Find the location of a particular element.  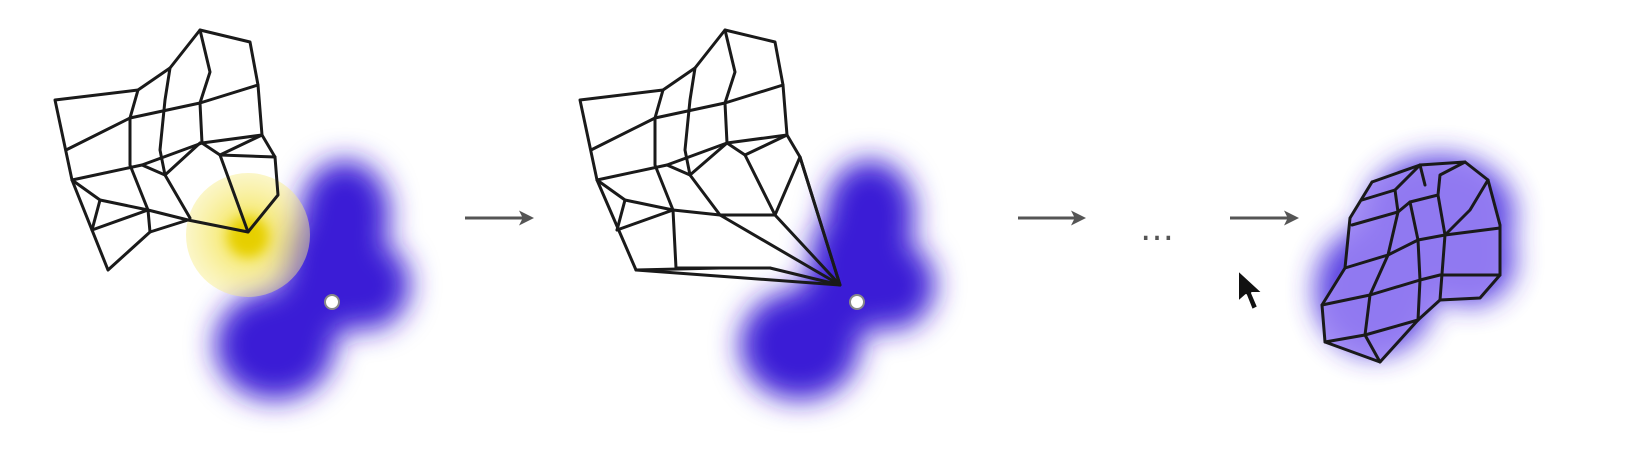

mesh-final is located at coordinates (1411, 262).